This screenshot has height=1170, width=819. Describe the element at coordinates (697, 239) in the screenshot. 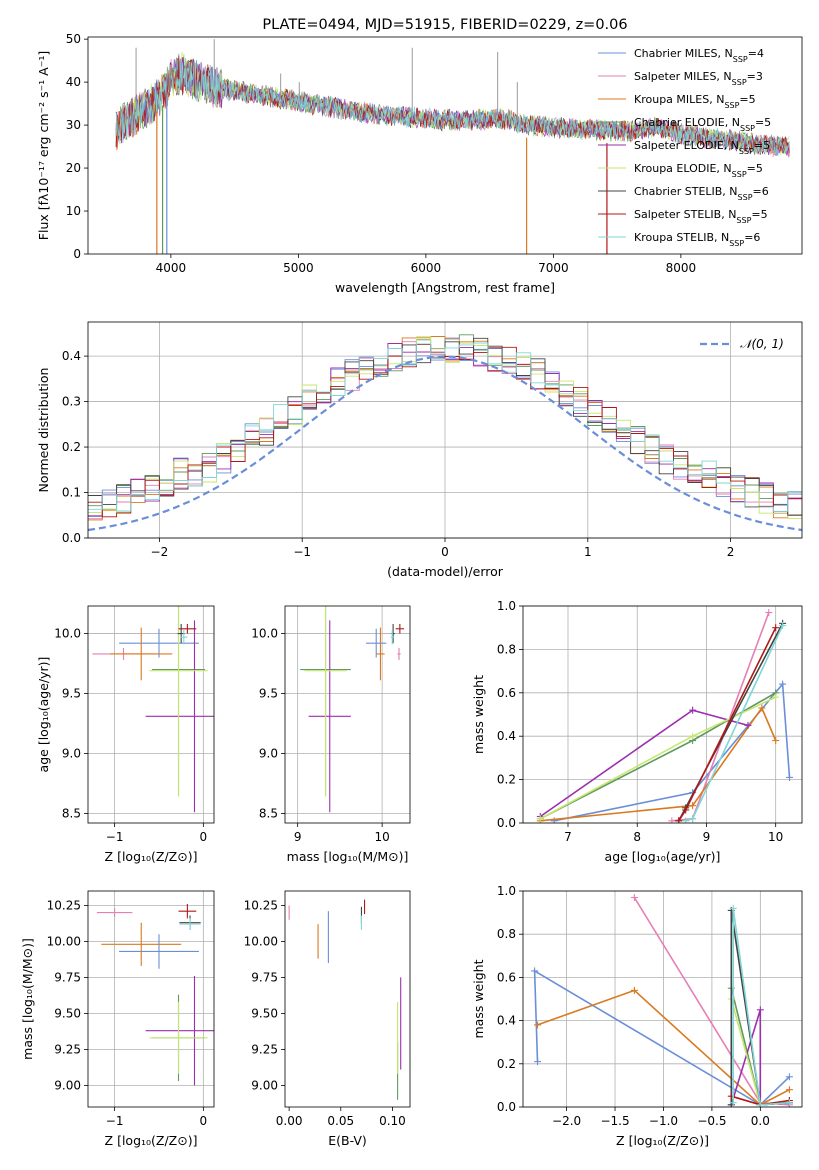

I see `legend-entry: Kroupa STELIB, NSSP=6` at that location.